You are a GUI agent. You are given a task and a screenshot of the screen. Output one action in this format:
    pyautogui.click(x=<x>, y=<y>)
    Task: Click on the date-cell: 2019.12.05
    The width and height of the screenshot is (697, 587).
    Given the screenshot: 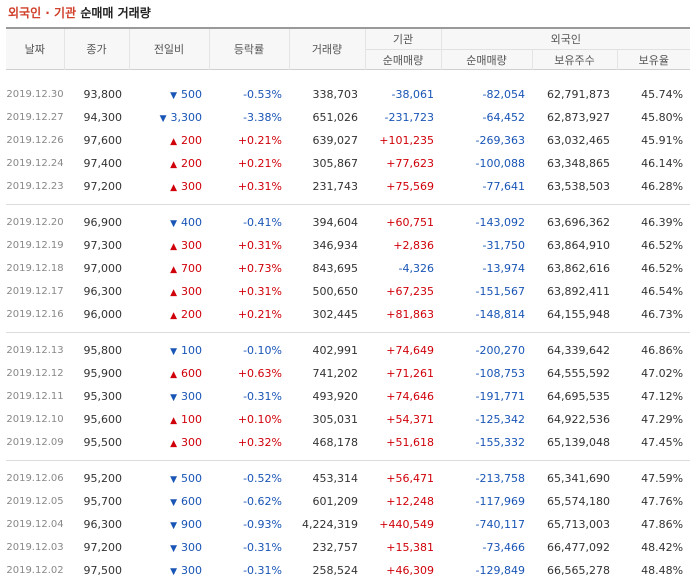 What is the action you would take?
    pyautogui.click(x=35, y=501)
    